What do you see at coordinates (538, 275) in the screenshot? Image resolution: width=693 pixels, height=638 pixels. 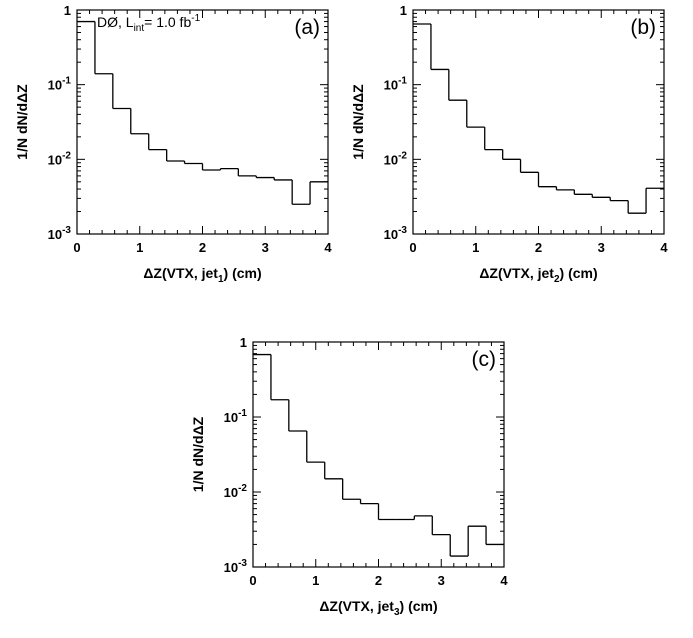 I see `x-axis-title: ΔZ(VTX, jet2) (cm)` at bounding box center [538, 275].